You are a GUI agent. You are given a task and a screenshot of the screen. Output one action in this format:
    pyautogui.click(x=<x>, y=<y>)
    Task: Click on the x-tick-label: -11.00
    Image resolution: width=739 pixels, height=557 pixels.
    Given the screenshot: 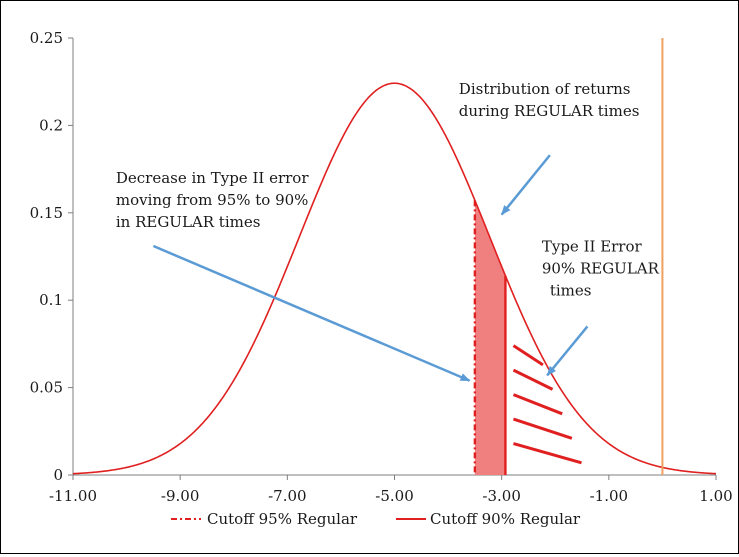 What is the action you would take?
    pyautogui.click(x=73, y=496)
    